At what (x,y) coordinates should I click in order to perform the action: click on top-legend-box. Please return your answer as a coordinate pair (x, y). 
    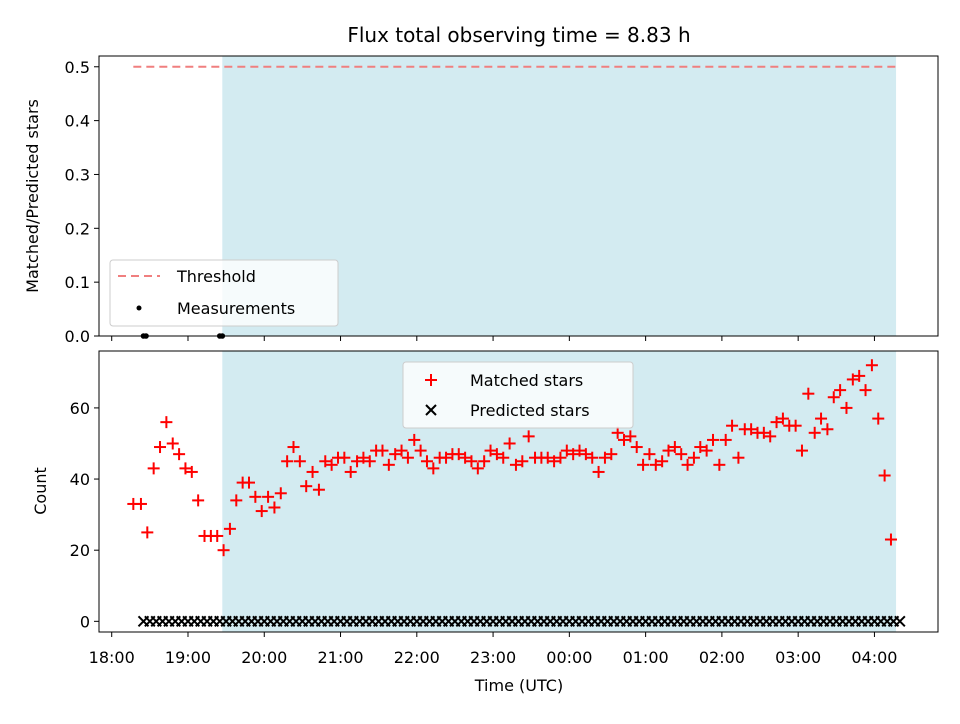
    Looking at the image, I should click on (224, 293).